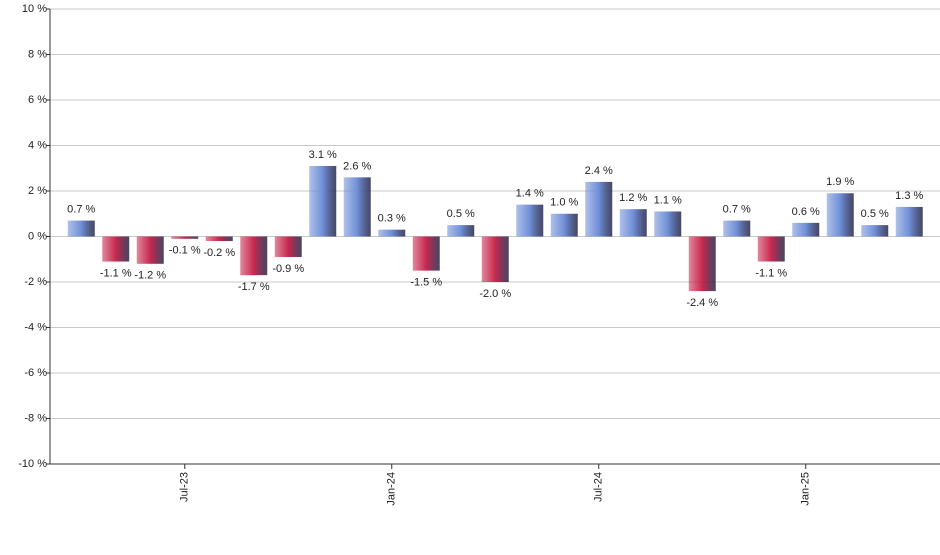 This screenshot has height=555, width=940. I want to click on data-label: 2.6 %, so click(357, 166).